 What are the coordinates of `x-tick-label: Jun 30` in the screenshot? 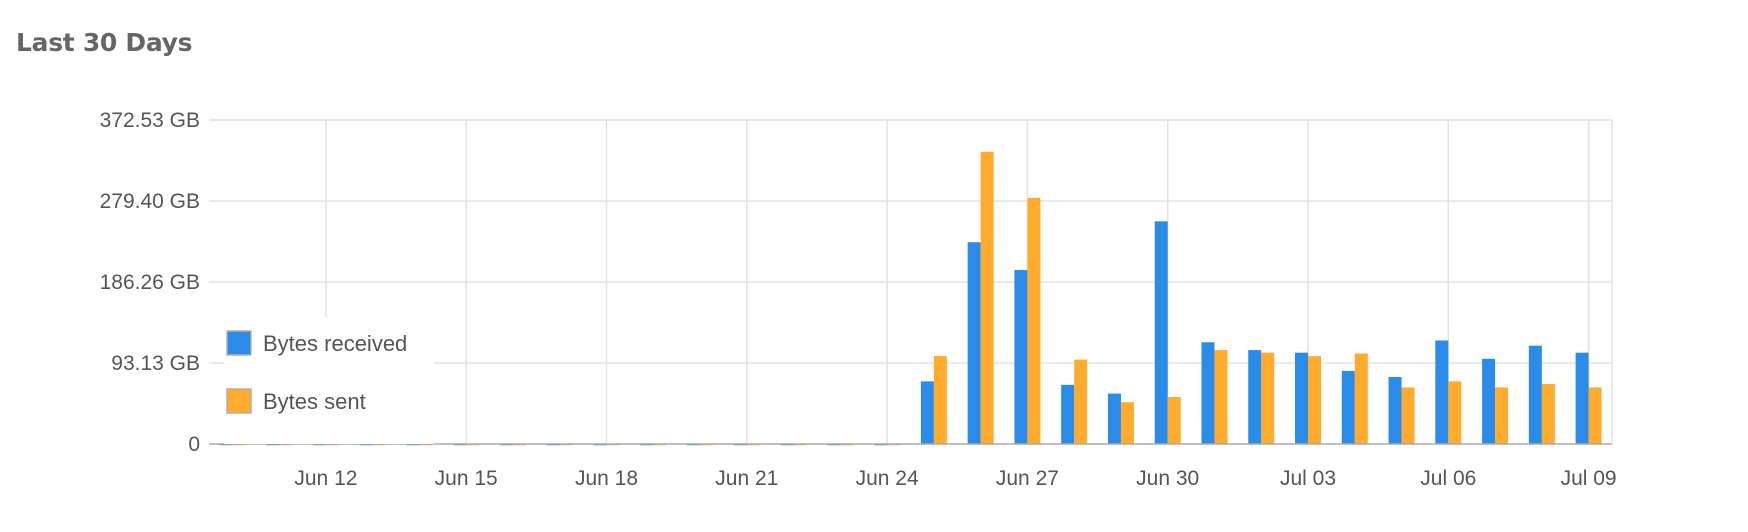 It's located at (1167, 478).